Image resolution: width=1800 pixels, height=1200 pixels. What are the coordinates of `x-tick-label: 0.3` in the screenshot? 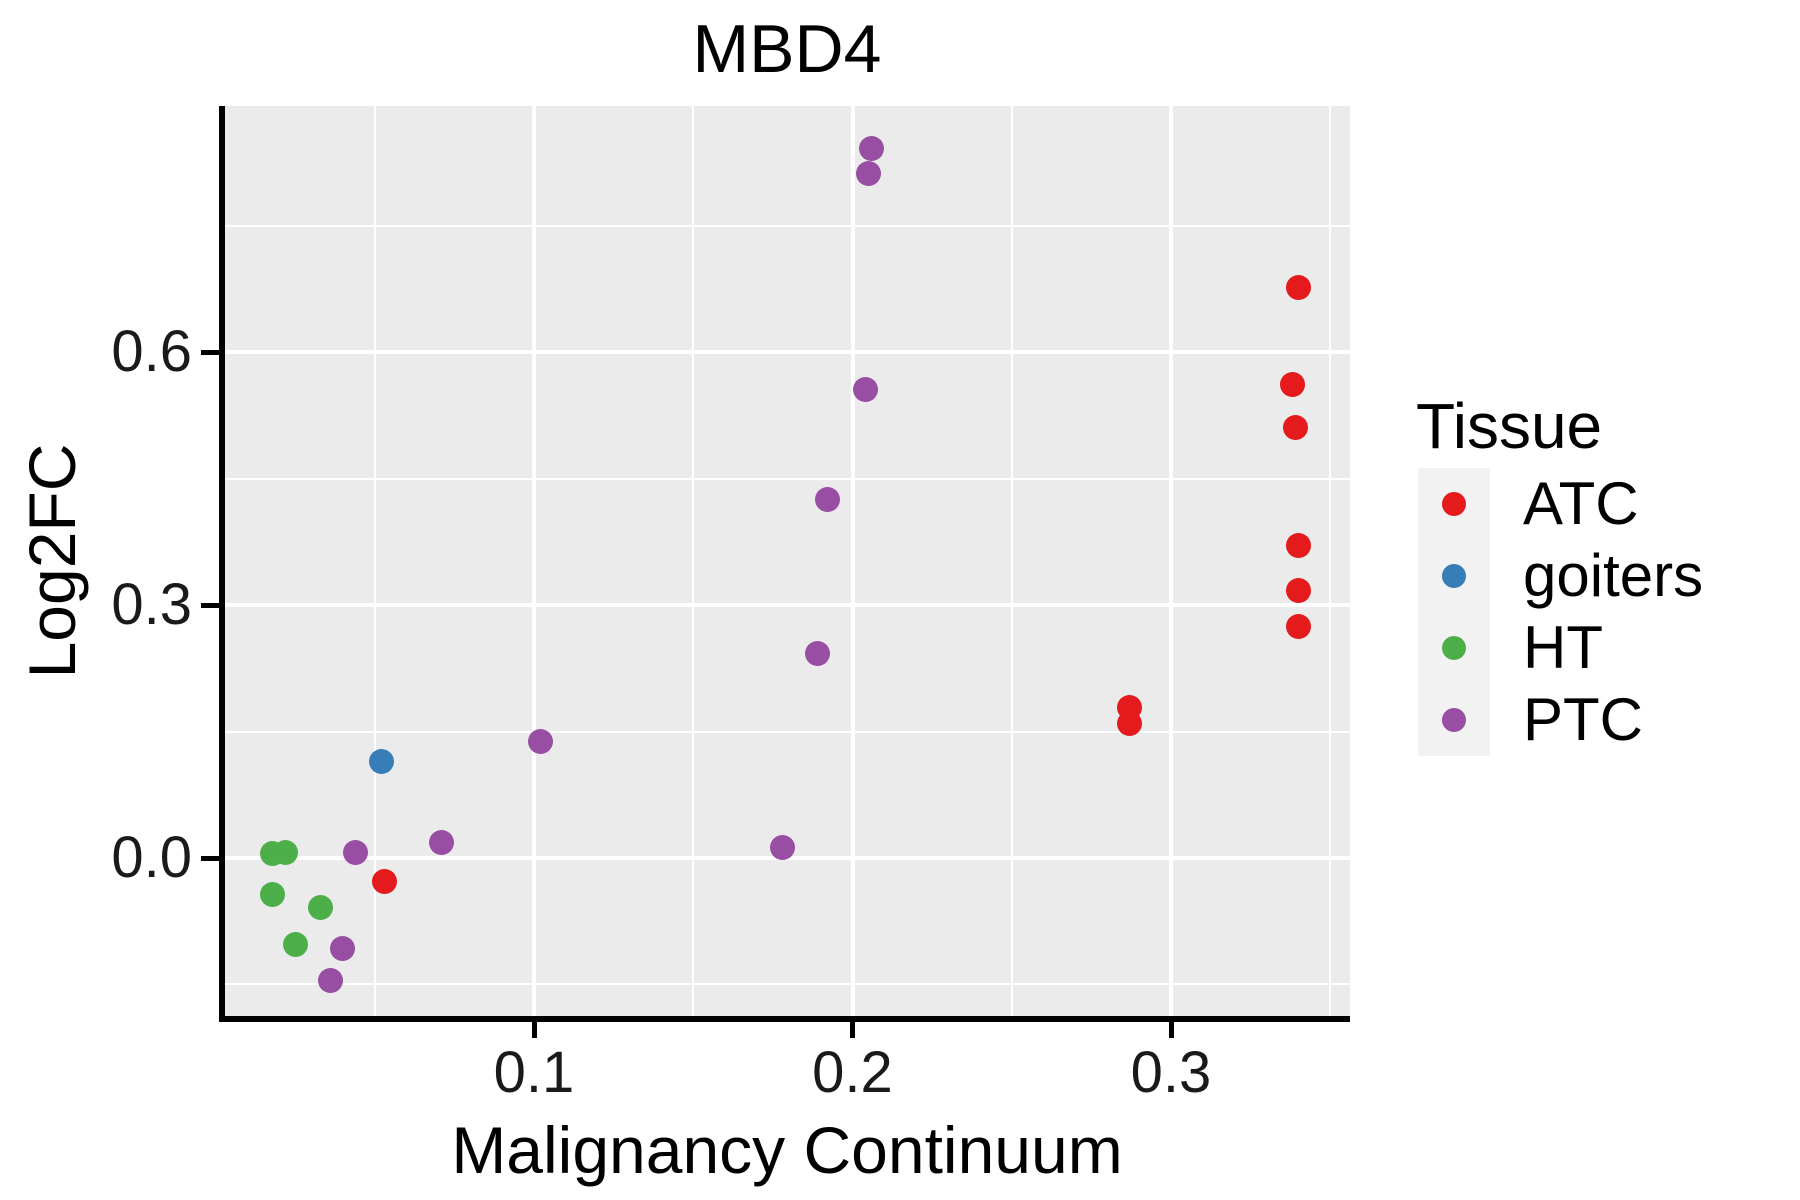 It's located at (1171, 1072).